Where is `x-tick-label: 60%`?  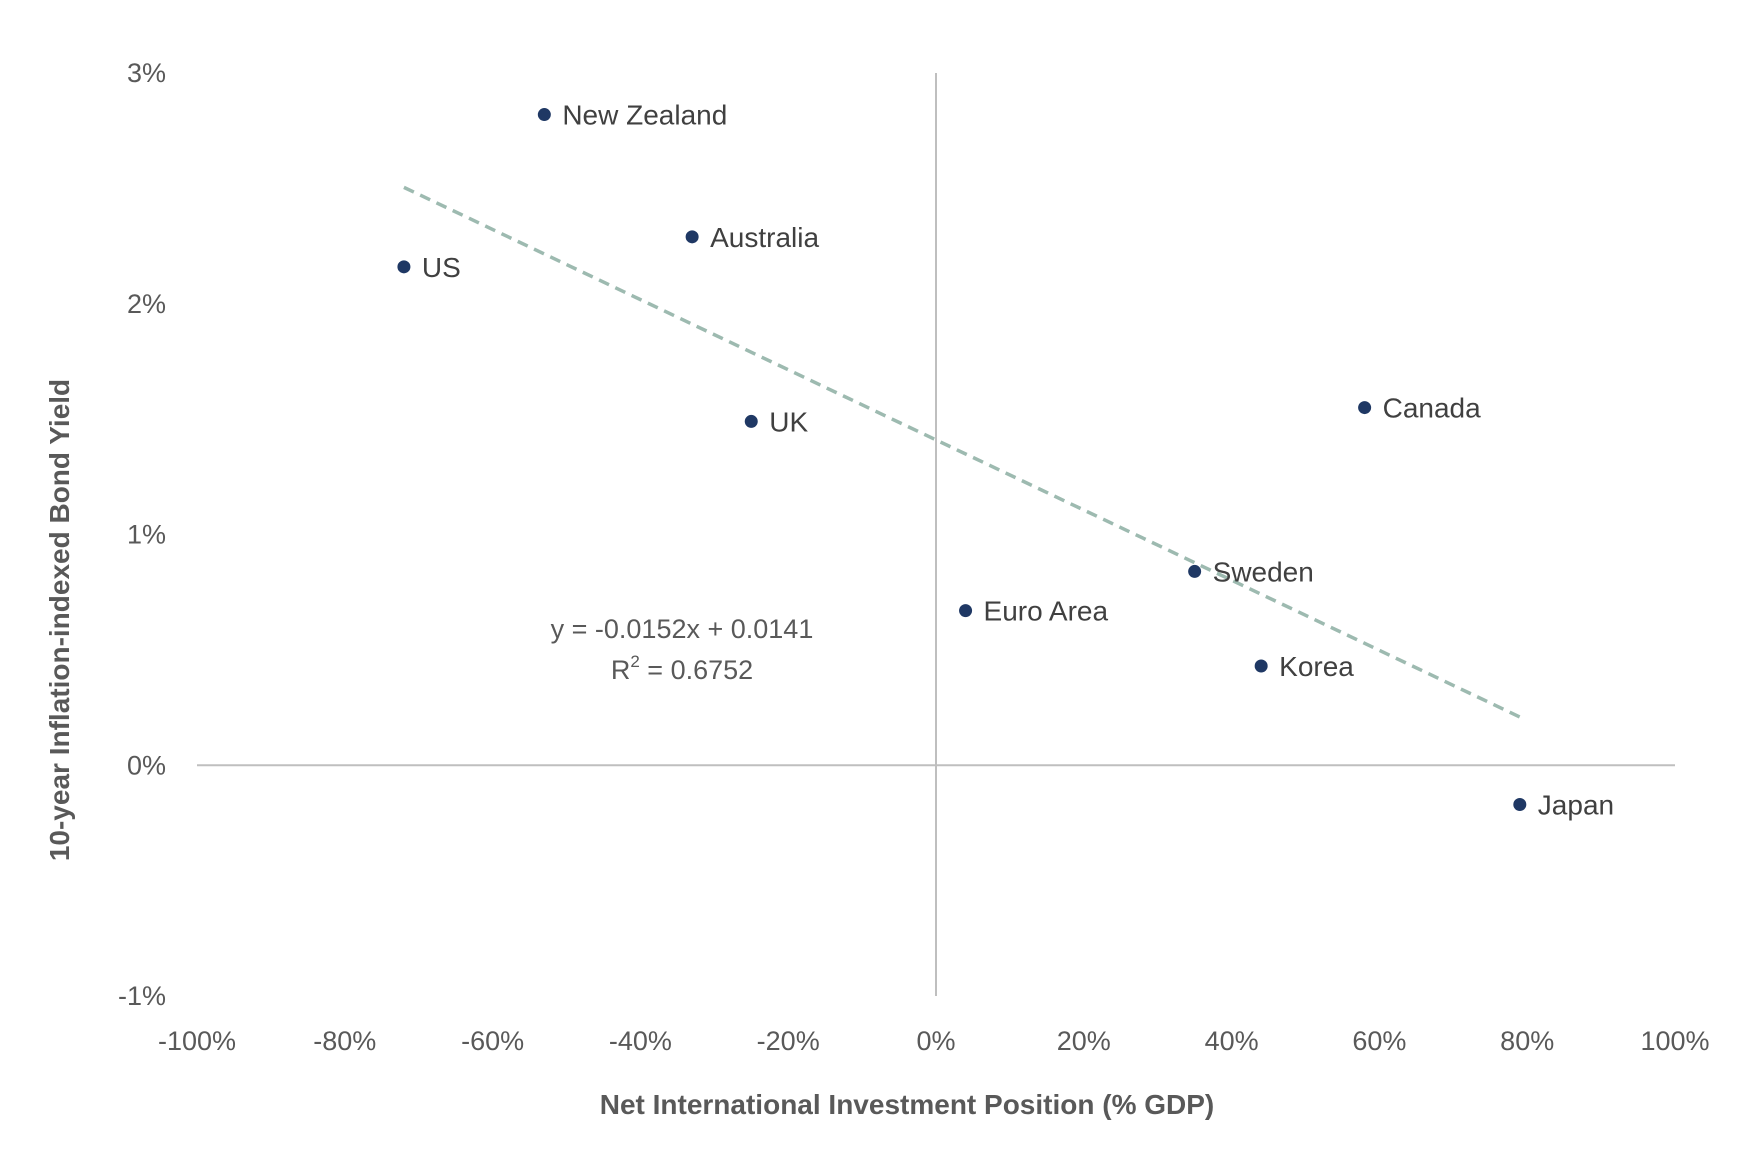 x-tick-label: 60% is located at coordinates (1379, 1041).